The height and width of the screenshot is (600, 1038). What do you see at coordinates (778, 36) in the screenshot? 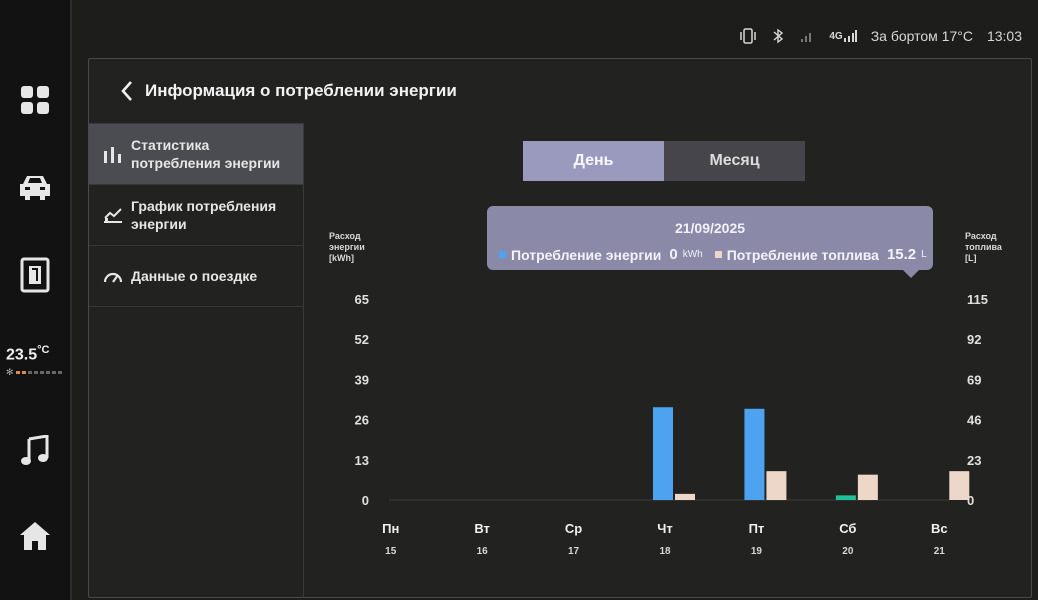
I see `bluetooth-icon` at bounding box center [778, 36].